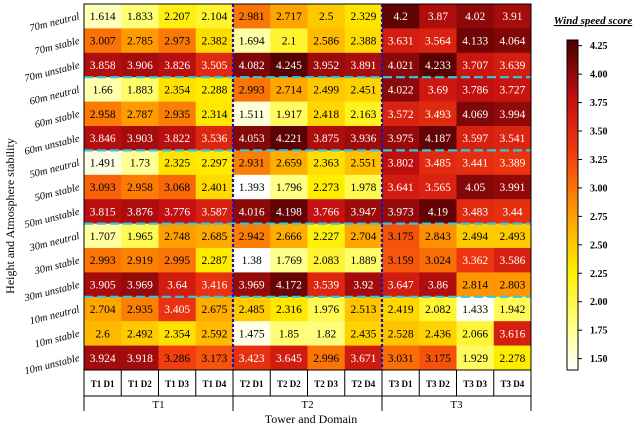 The image size is (640, 429). What do you see at coordinates (599, 274) in the screenshot?
I see `colorbar-tick-label: 2.25` at bounding box center [599, 274].